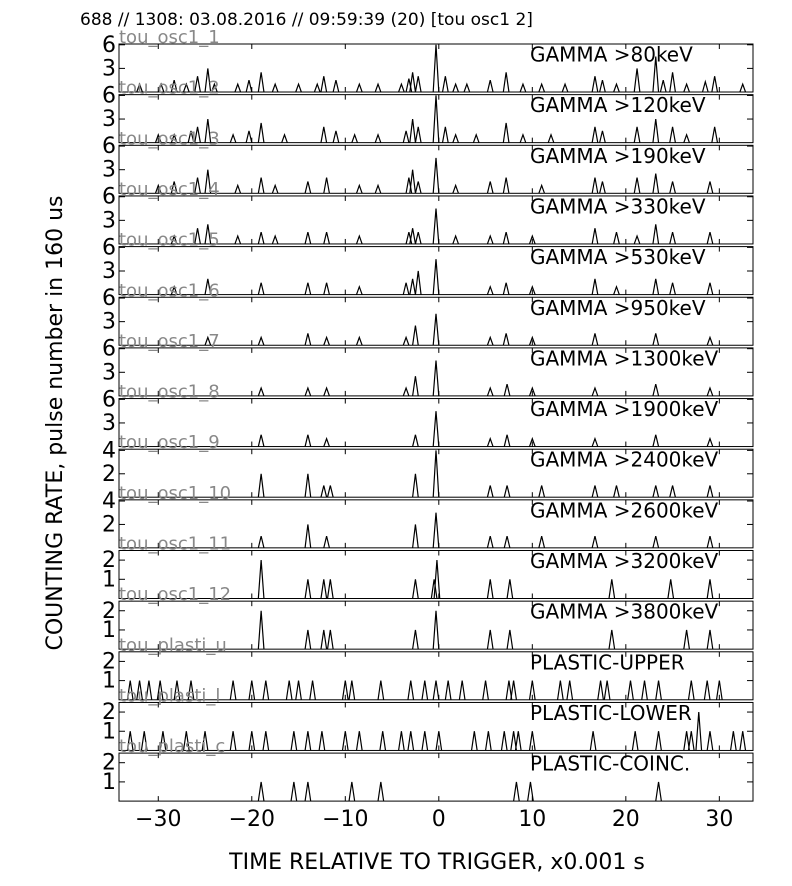  Describe the element at coordinates (439, 819) in the screenshot. I see `x-tick-label: 0` at that location.